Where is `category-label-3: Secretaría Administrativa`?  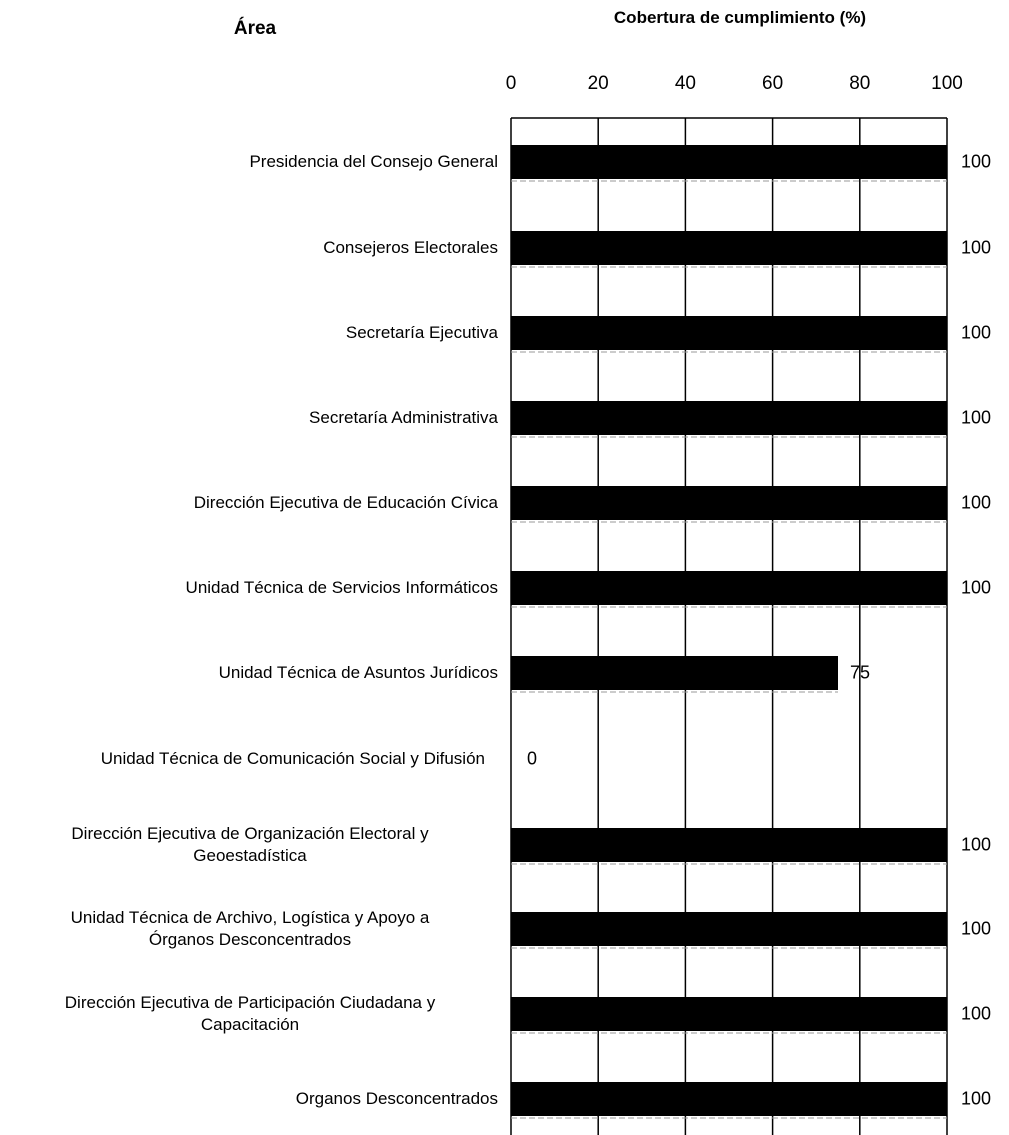 category-label-3: Secretaría Administrativa is located at coordinates (403, 417).